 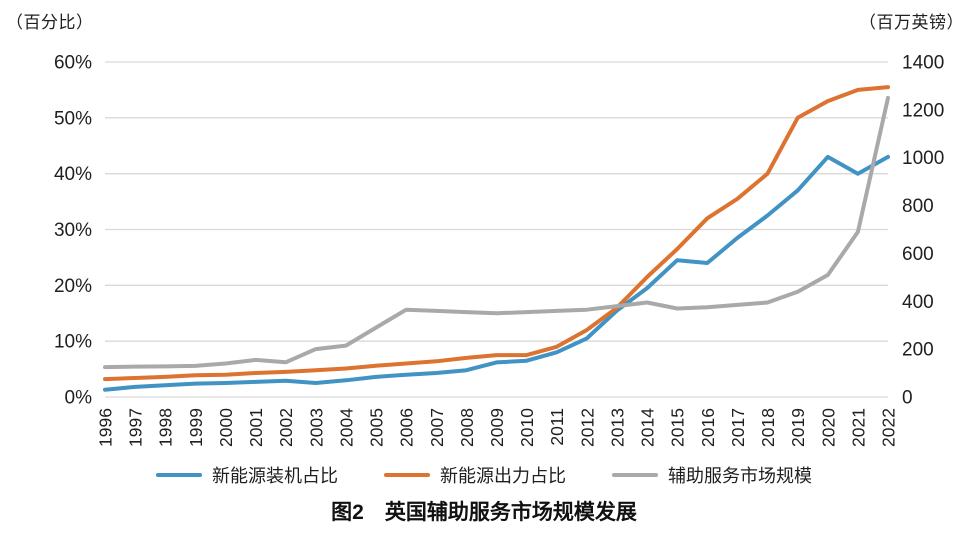 I want to click on chart-legend: 新能源装机占比 新能源出力占比 辅助服务市场规模, so click(x=484, y=475).